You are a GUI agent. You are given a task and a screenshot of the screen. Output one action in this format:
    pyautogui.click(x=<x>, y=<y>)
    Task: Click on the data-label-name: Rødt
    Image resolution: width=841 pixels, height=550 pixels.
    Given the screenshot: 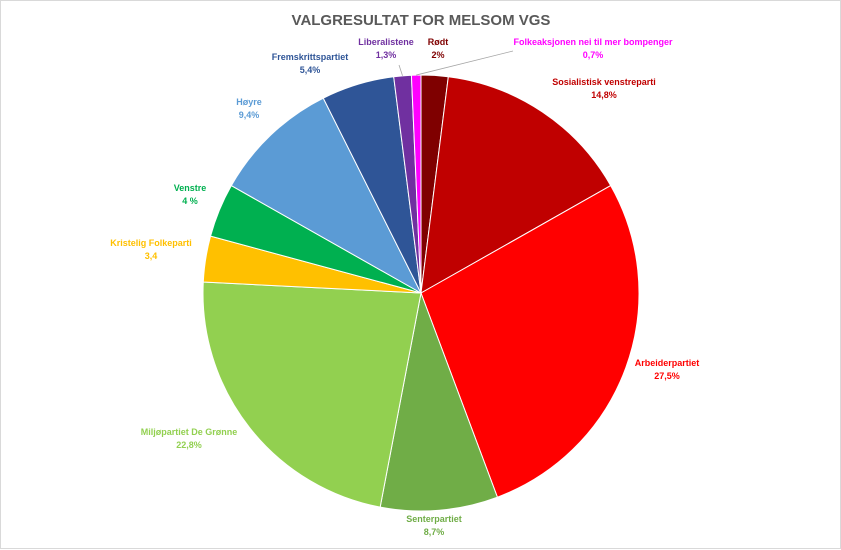 What is the action you would take?
    pyautogui.click(x=438, y=42)
    